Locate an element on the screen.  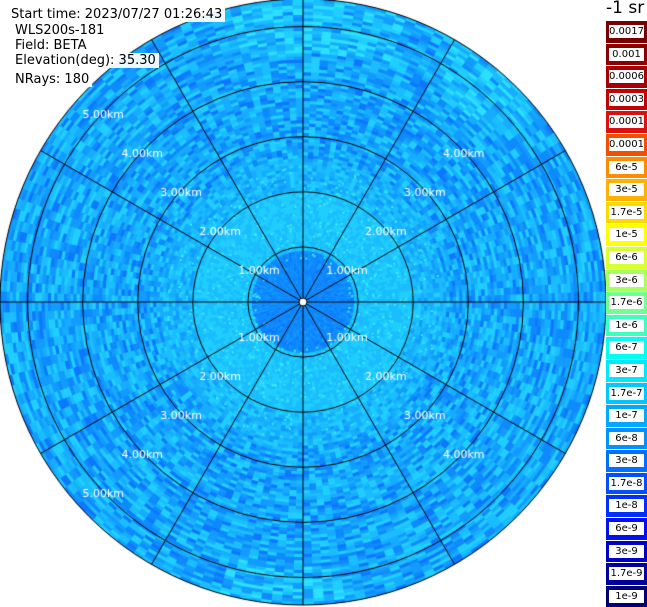
colorbar-label: 3e-9 is located at coordinates (626, 551).